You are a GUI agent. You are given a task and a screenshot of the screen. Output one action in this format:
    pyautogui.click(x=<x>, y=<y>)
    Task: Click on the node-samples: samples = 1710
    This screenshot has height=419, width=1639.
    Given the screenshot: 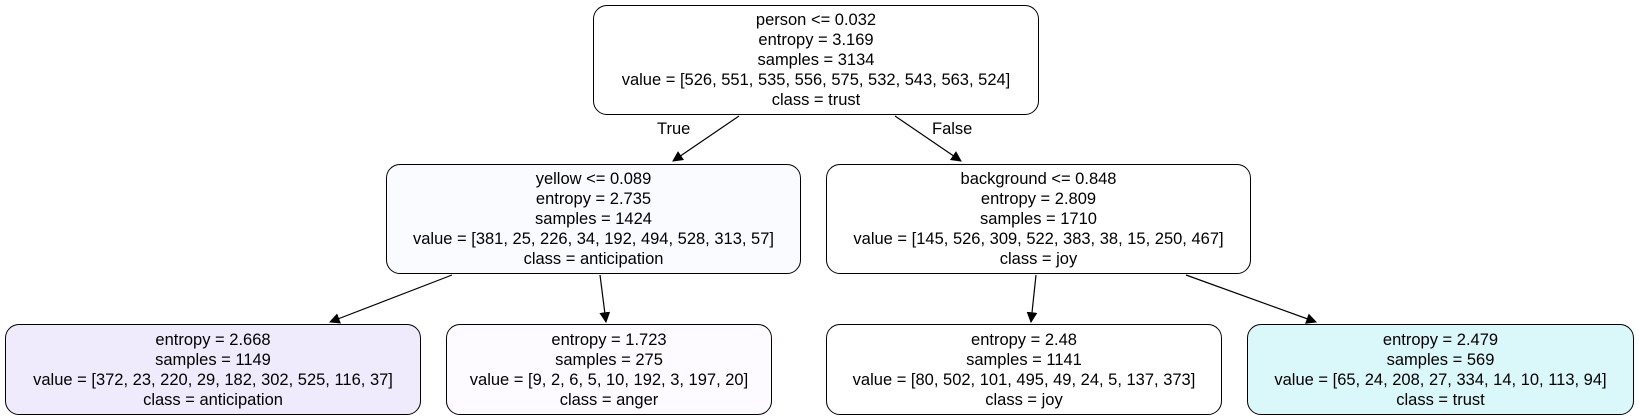 What is the action you would take?
    pyautogui.click(x=1038, y=219)
    